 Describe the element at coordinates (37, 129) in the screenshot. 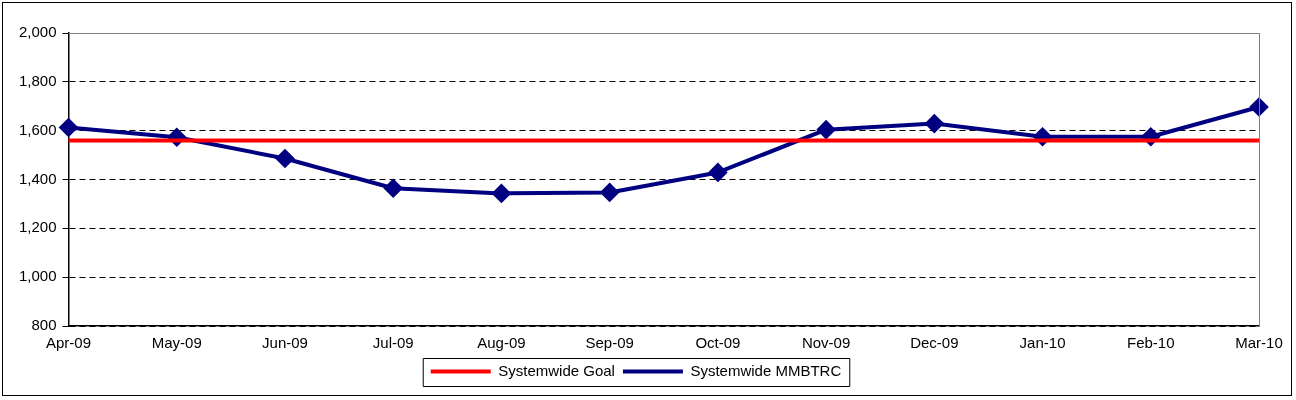

I see `y-tick-label: 1,600` at that location.